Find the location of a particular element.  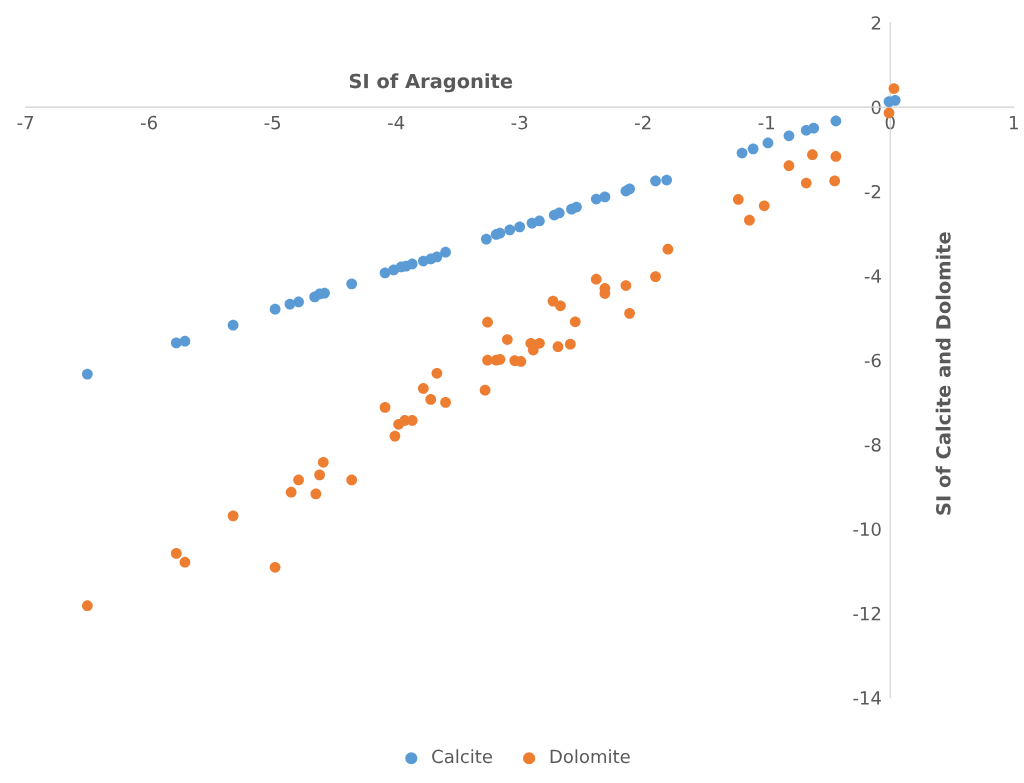

y-tick-label: -4 is located at coordinates (872, 276).